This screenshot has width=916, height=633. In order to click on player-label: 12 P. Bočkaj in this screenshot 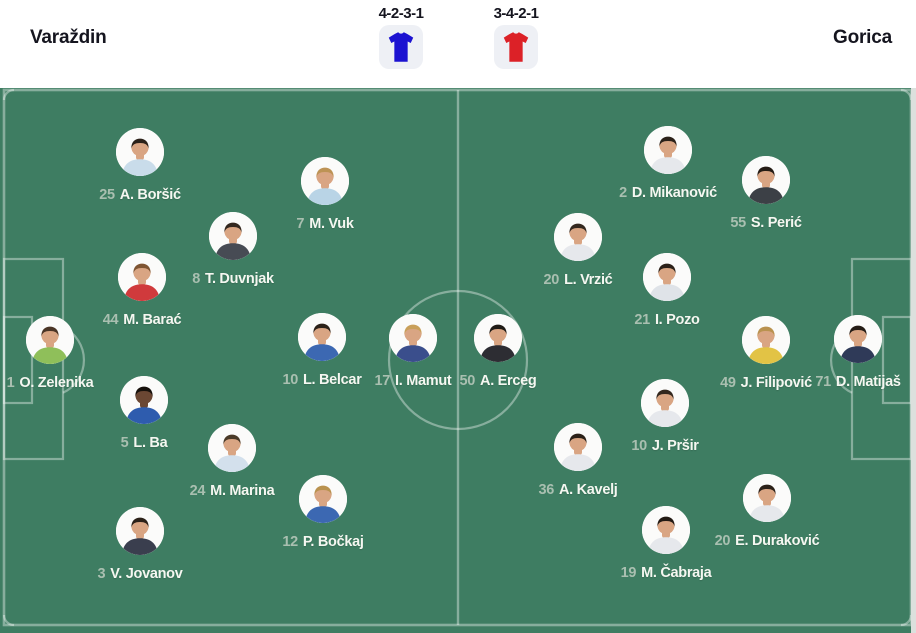, I will do `click(323, 542)`.